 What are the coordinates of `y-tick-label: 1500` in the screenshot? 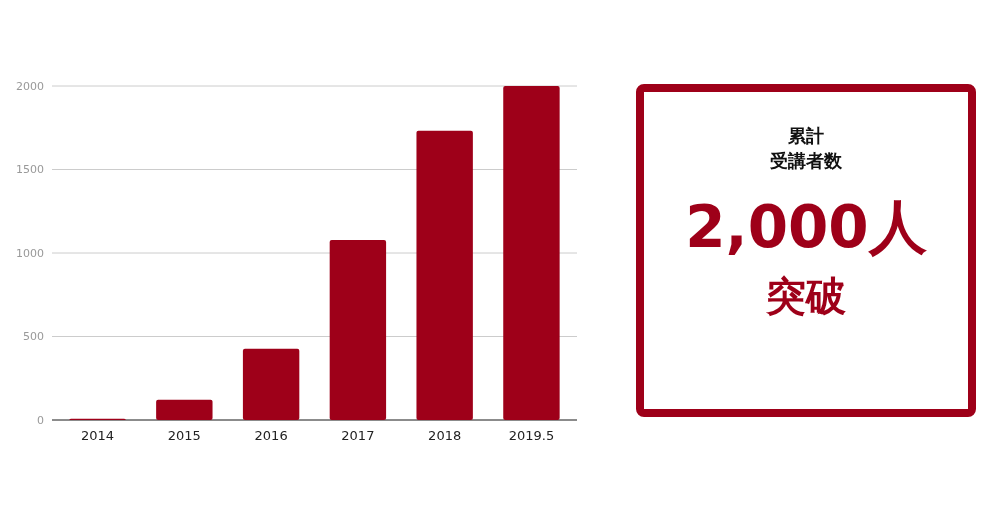 It's located at (30, 170).